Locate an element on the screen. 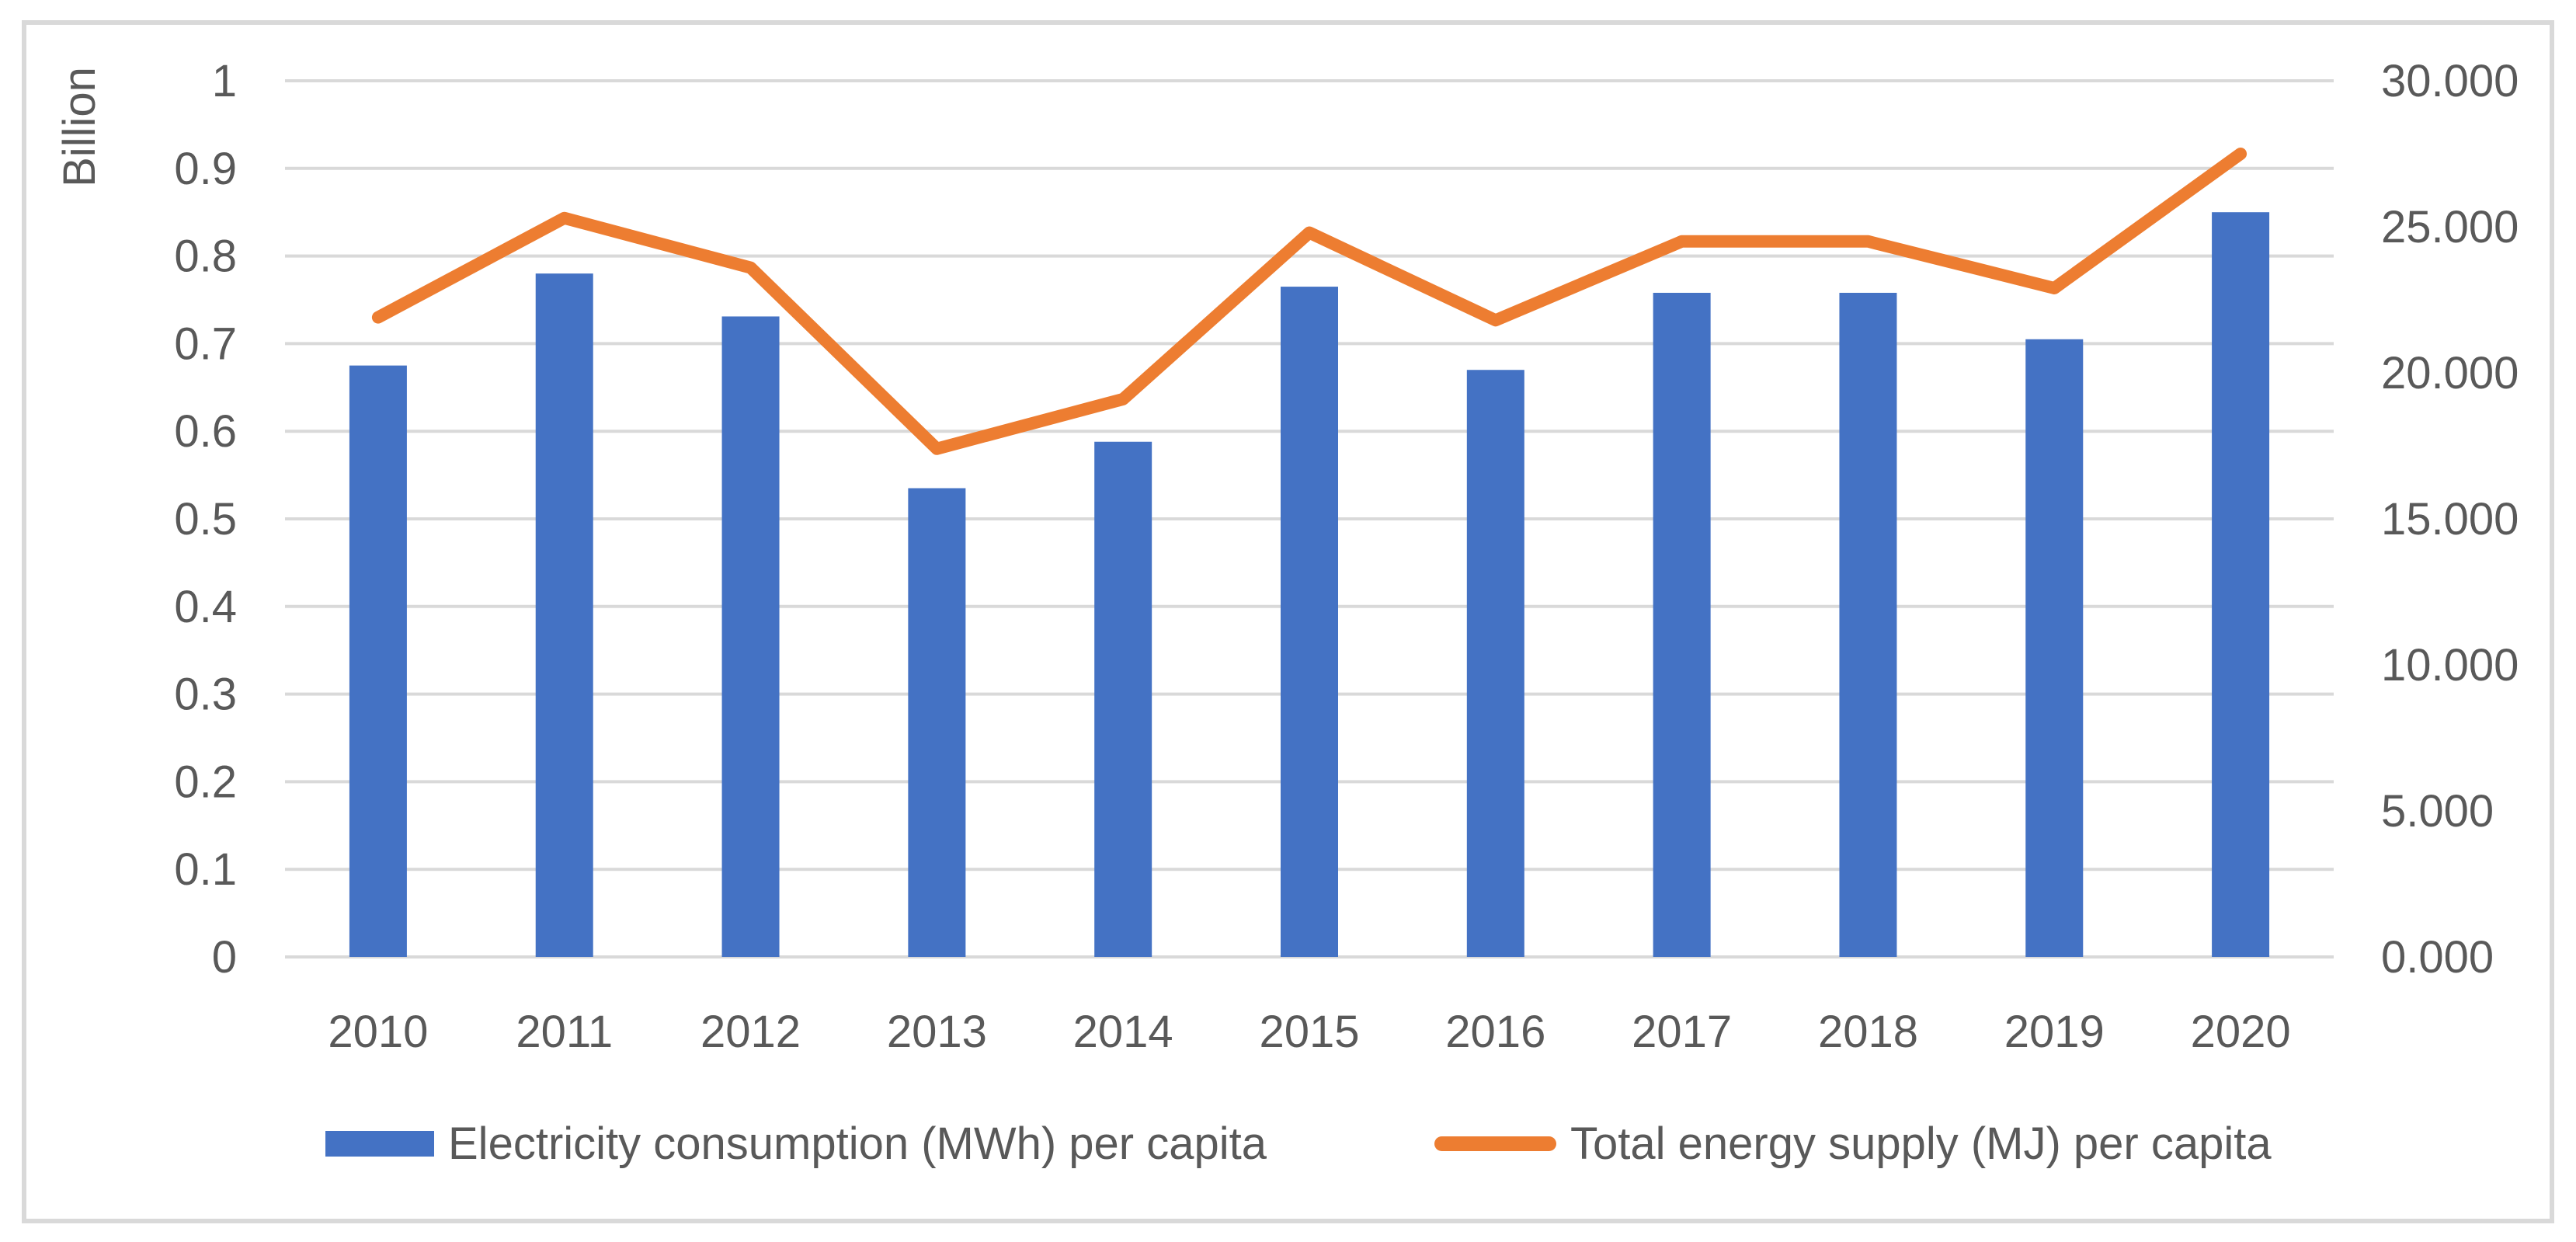  left-axis-title-text: Billion is located at coordinates (79, 127).